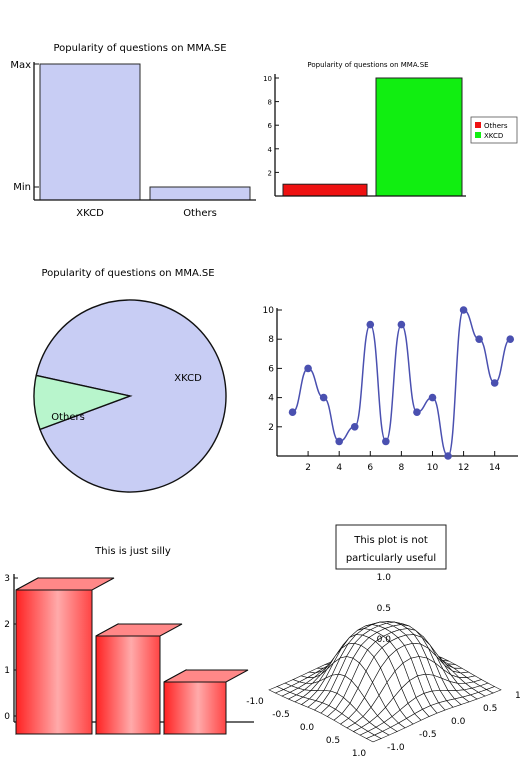 This screenshot has height=780, width=520. What do you see at coordinates (90, 132) in the screenshot?
I see `bar-maxmin-bar-xkcd` at bounding box center [90, 132].